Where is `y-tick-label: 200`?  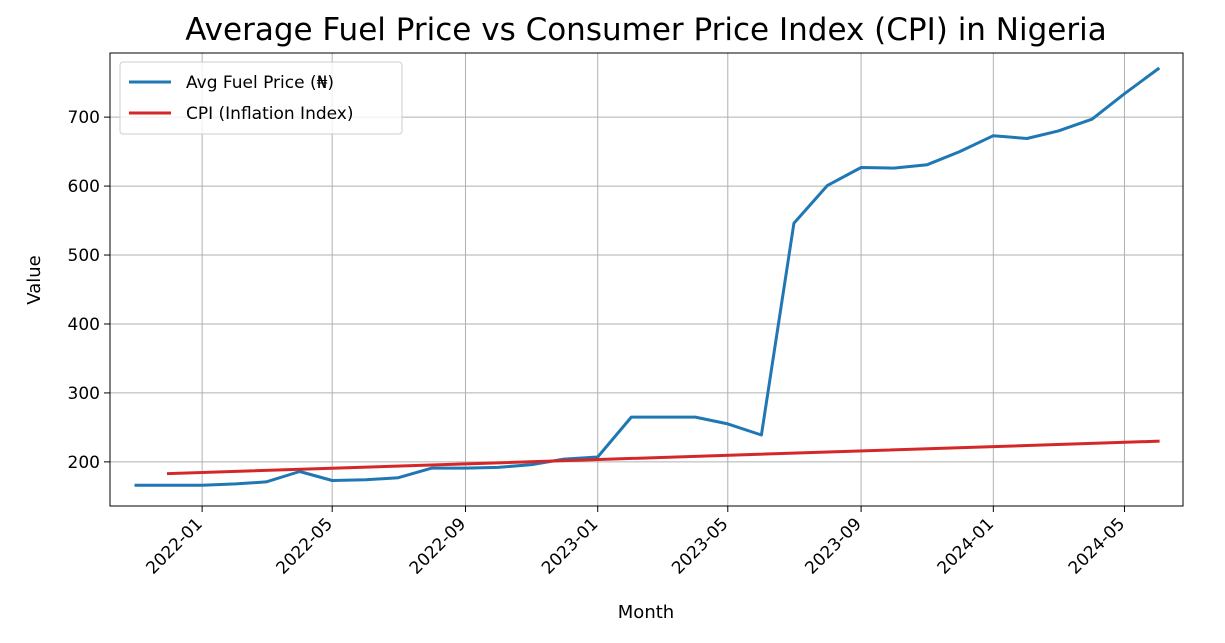
y-tick-label: 200 is located at coordinates (84, 463).